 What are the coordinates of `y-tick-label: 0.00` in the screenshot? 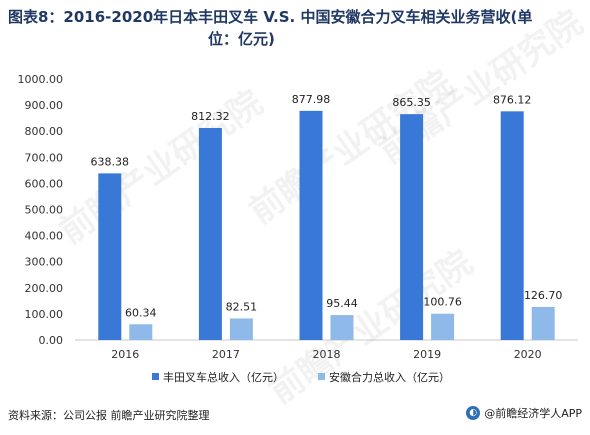 It's located at (51, 340).